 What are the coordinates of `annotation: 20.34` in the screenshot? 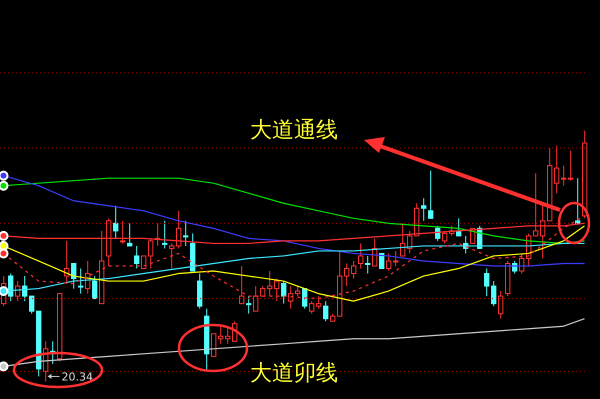 It's located at (77, 377).